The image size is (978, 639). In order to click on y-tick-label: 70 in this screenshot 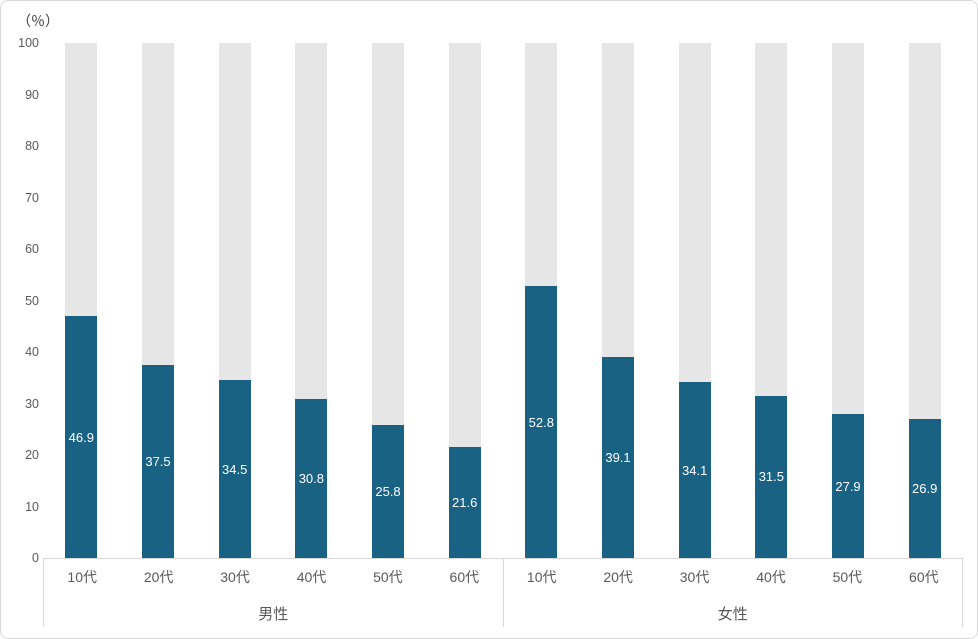, I will do `click(32, 197)`.